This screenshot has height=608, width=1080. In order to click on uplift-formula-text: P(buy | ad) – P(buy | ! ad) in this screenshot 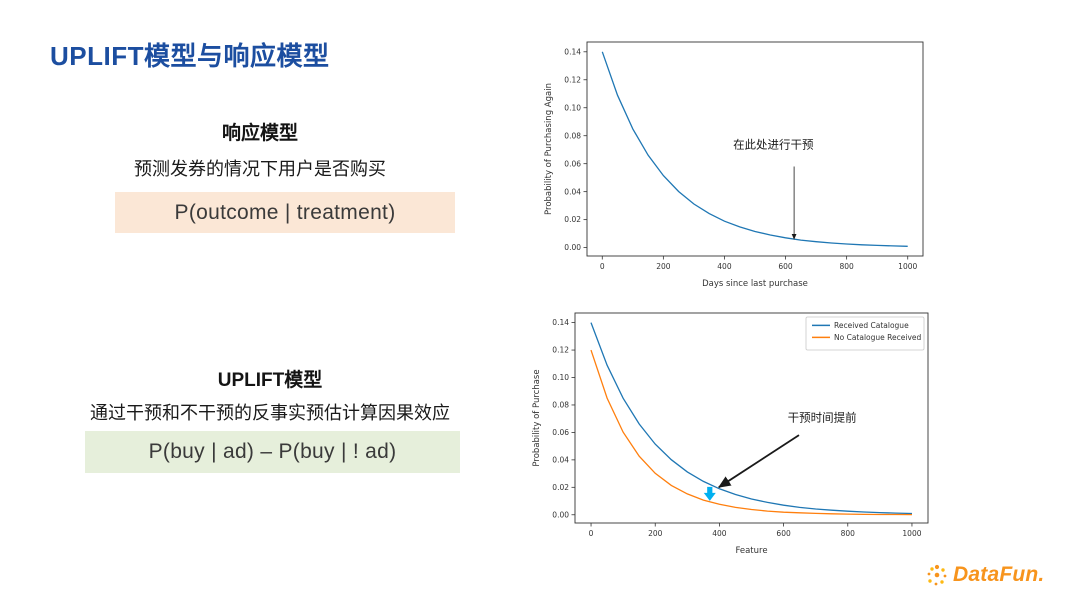, I will do `click(272, 451)`.